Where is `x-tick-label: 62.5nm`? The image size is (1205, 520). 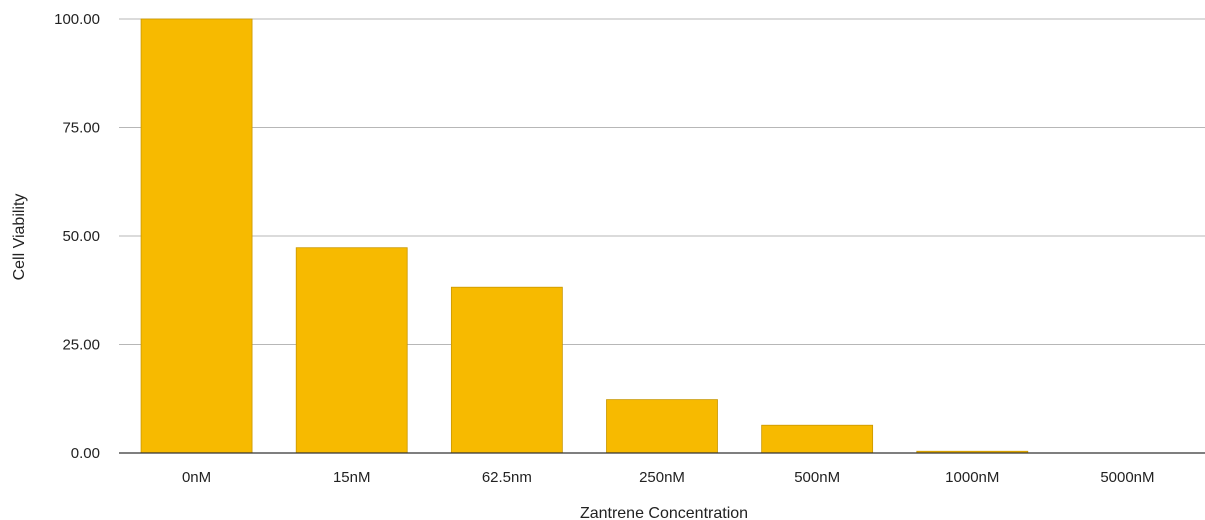
x-tick-label: 62.5nm is located at coordinates (507, 477).